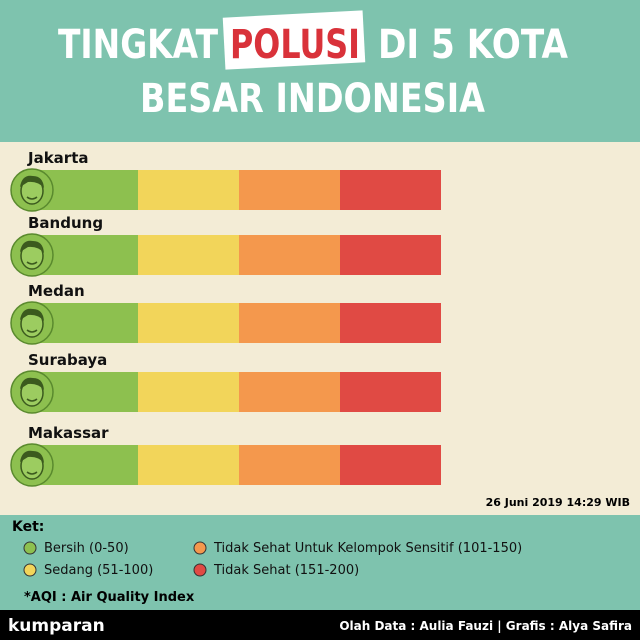  What do you see at coordinates (98, 570) in the screenshot?
I see `legend-label: Sedang (51-100)` at bounding box center [98, 570].